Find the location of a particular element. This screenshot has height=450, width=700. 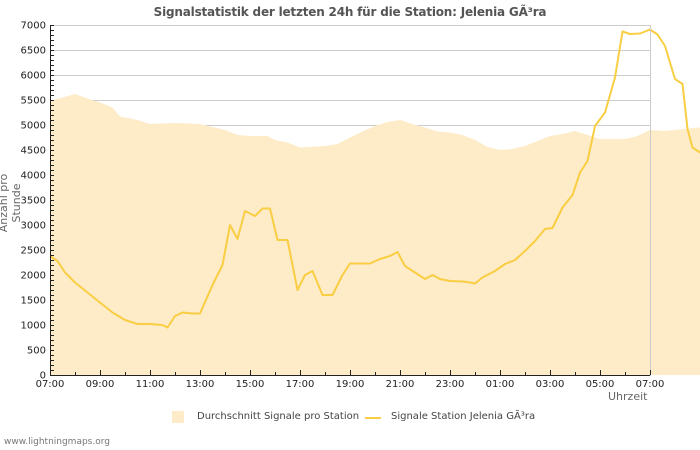

svg-text: 01:00 is located at coordinates (500, 384).